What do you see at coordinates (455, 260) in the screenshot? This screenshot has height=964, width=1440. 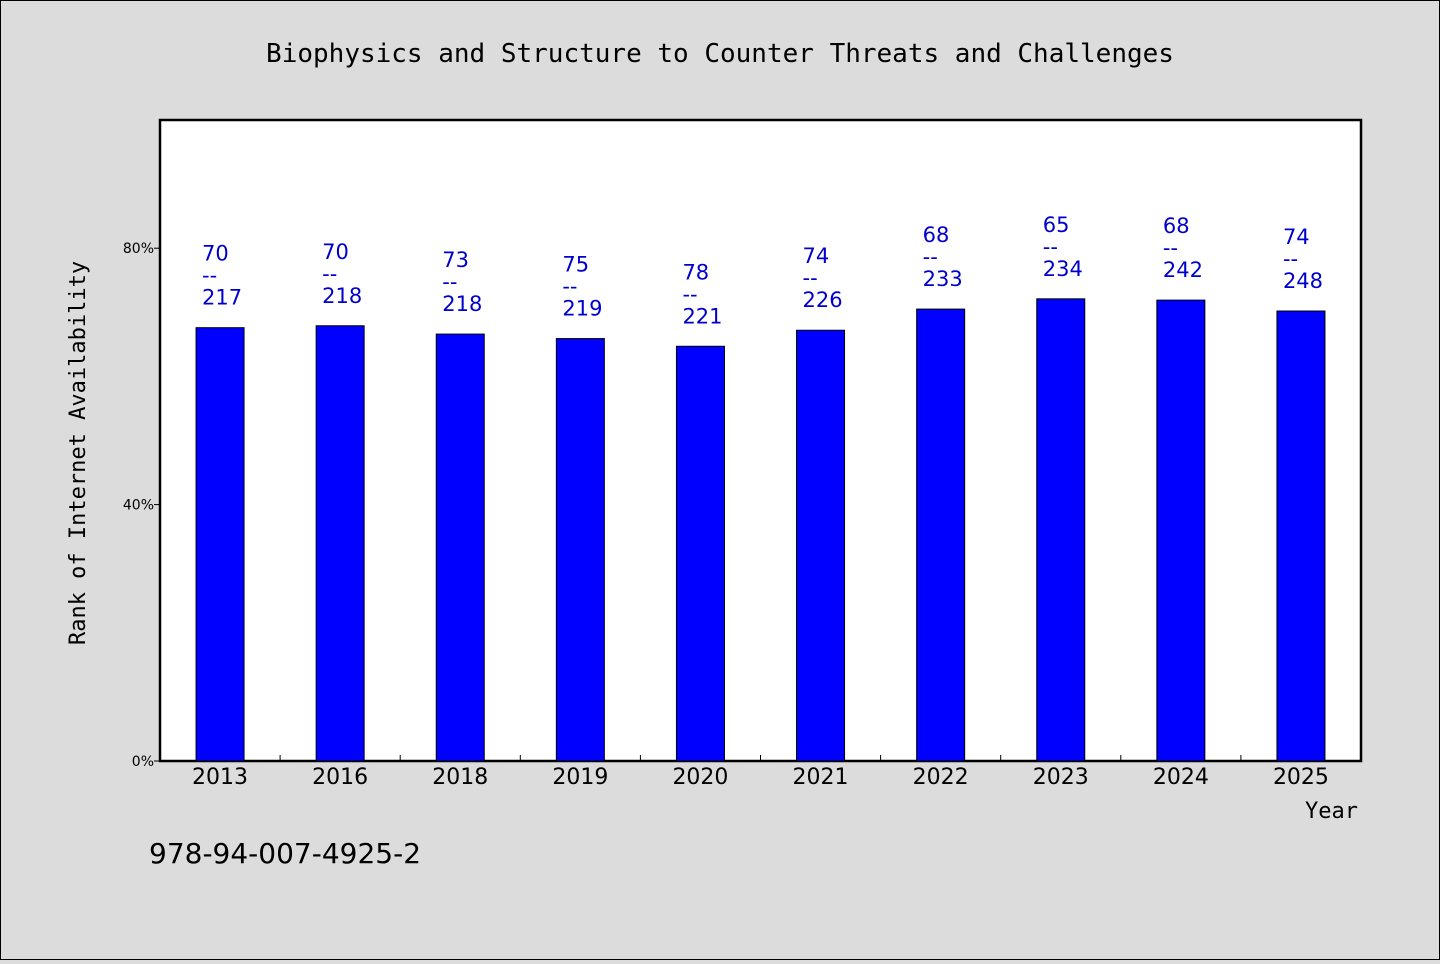 I see `data-label-top: 73` at bounding box center [455, 260].